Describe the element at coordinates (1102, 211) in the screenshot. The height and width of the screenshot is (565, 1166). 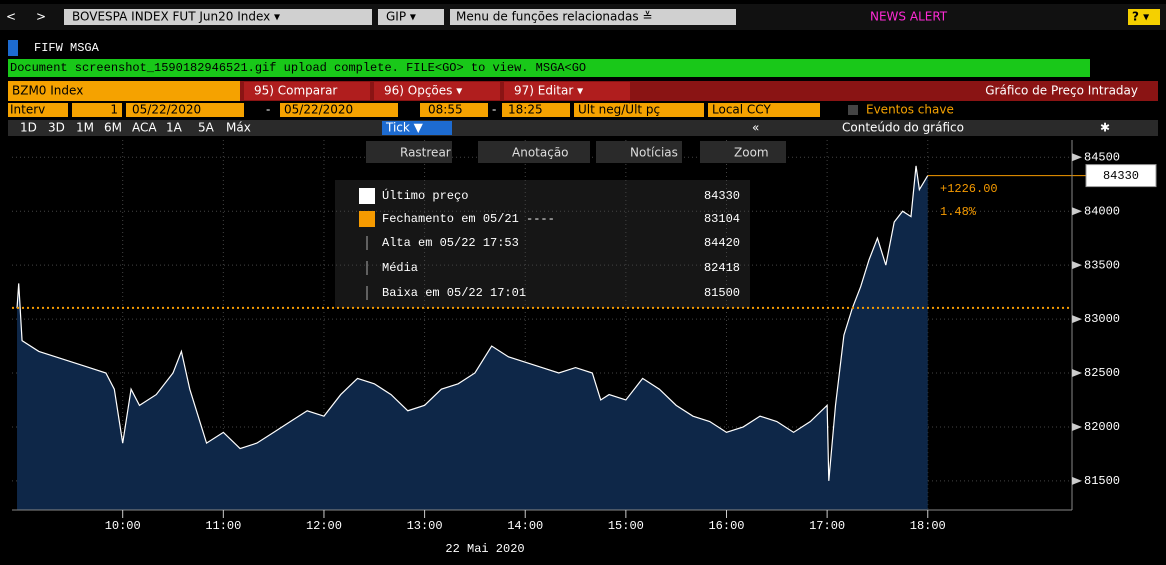
I see `y-tick-label: 84000` at that location.